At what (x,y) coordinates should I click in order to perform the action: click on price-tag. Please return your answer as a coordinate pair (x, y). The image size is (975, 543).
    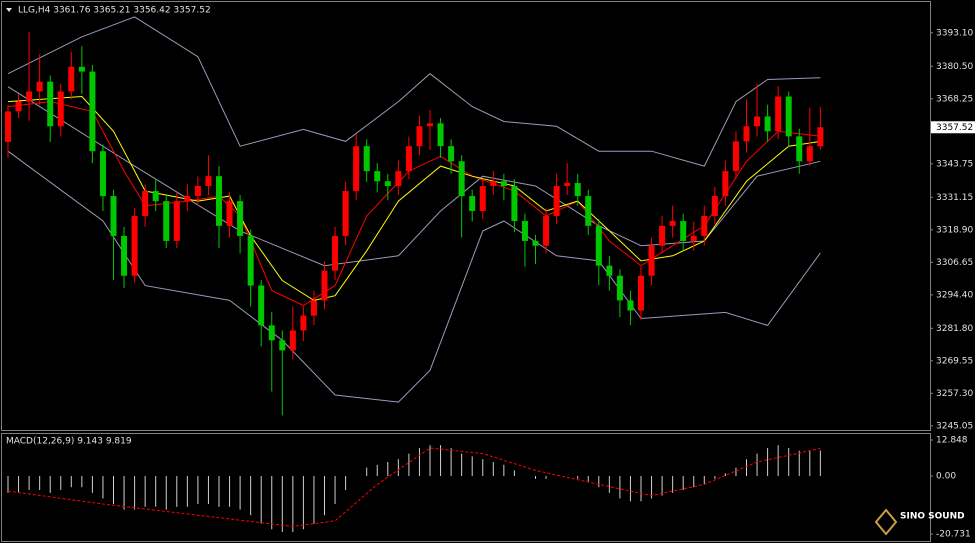
    Looking at the image, I should click on (953, 127).